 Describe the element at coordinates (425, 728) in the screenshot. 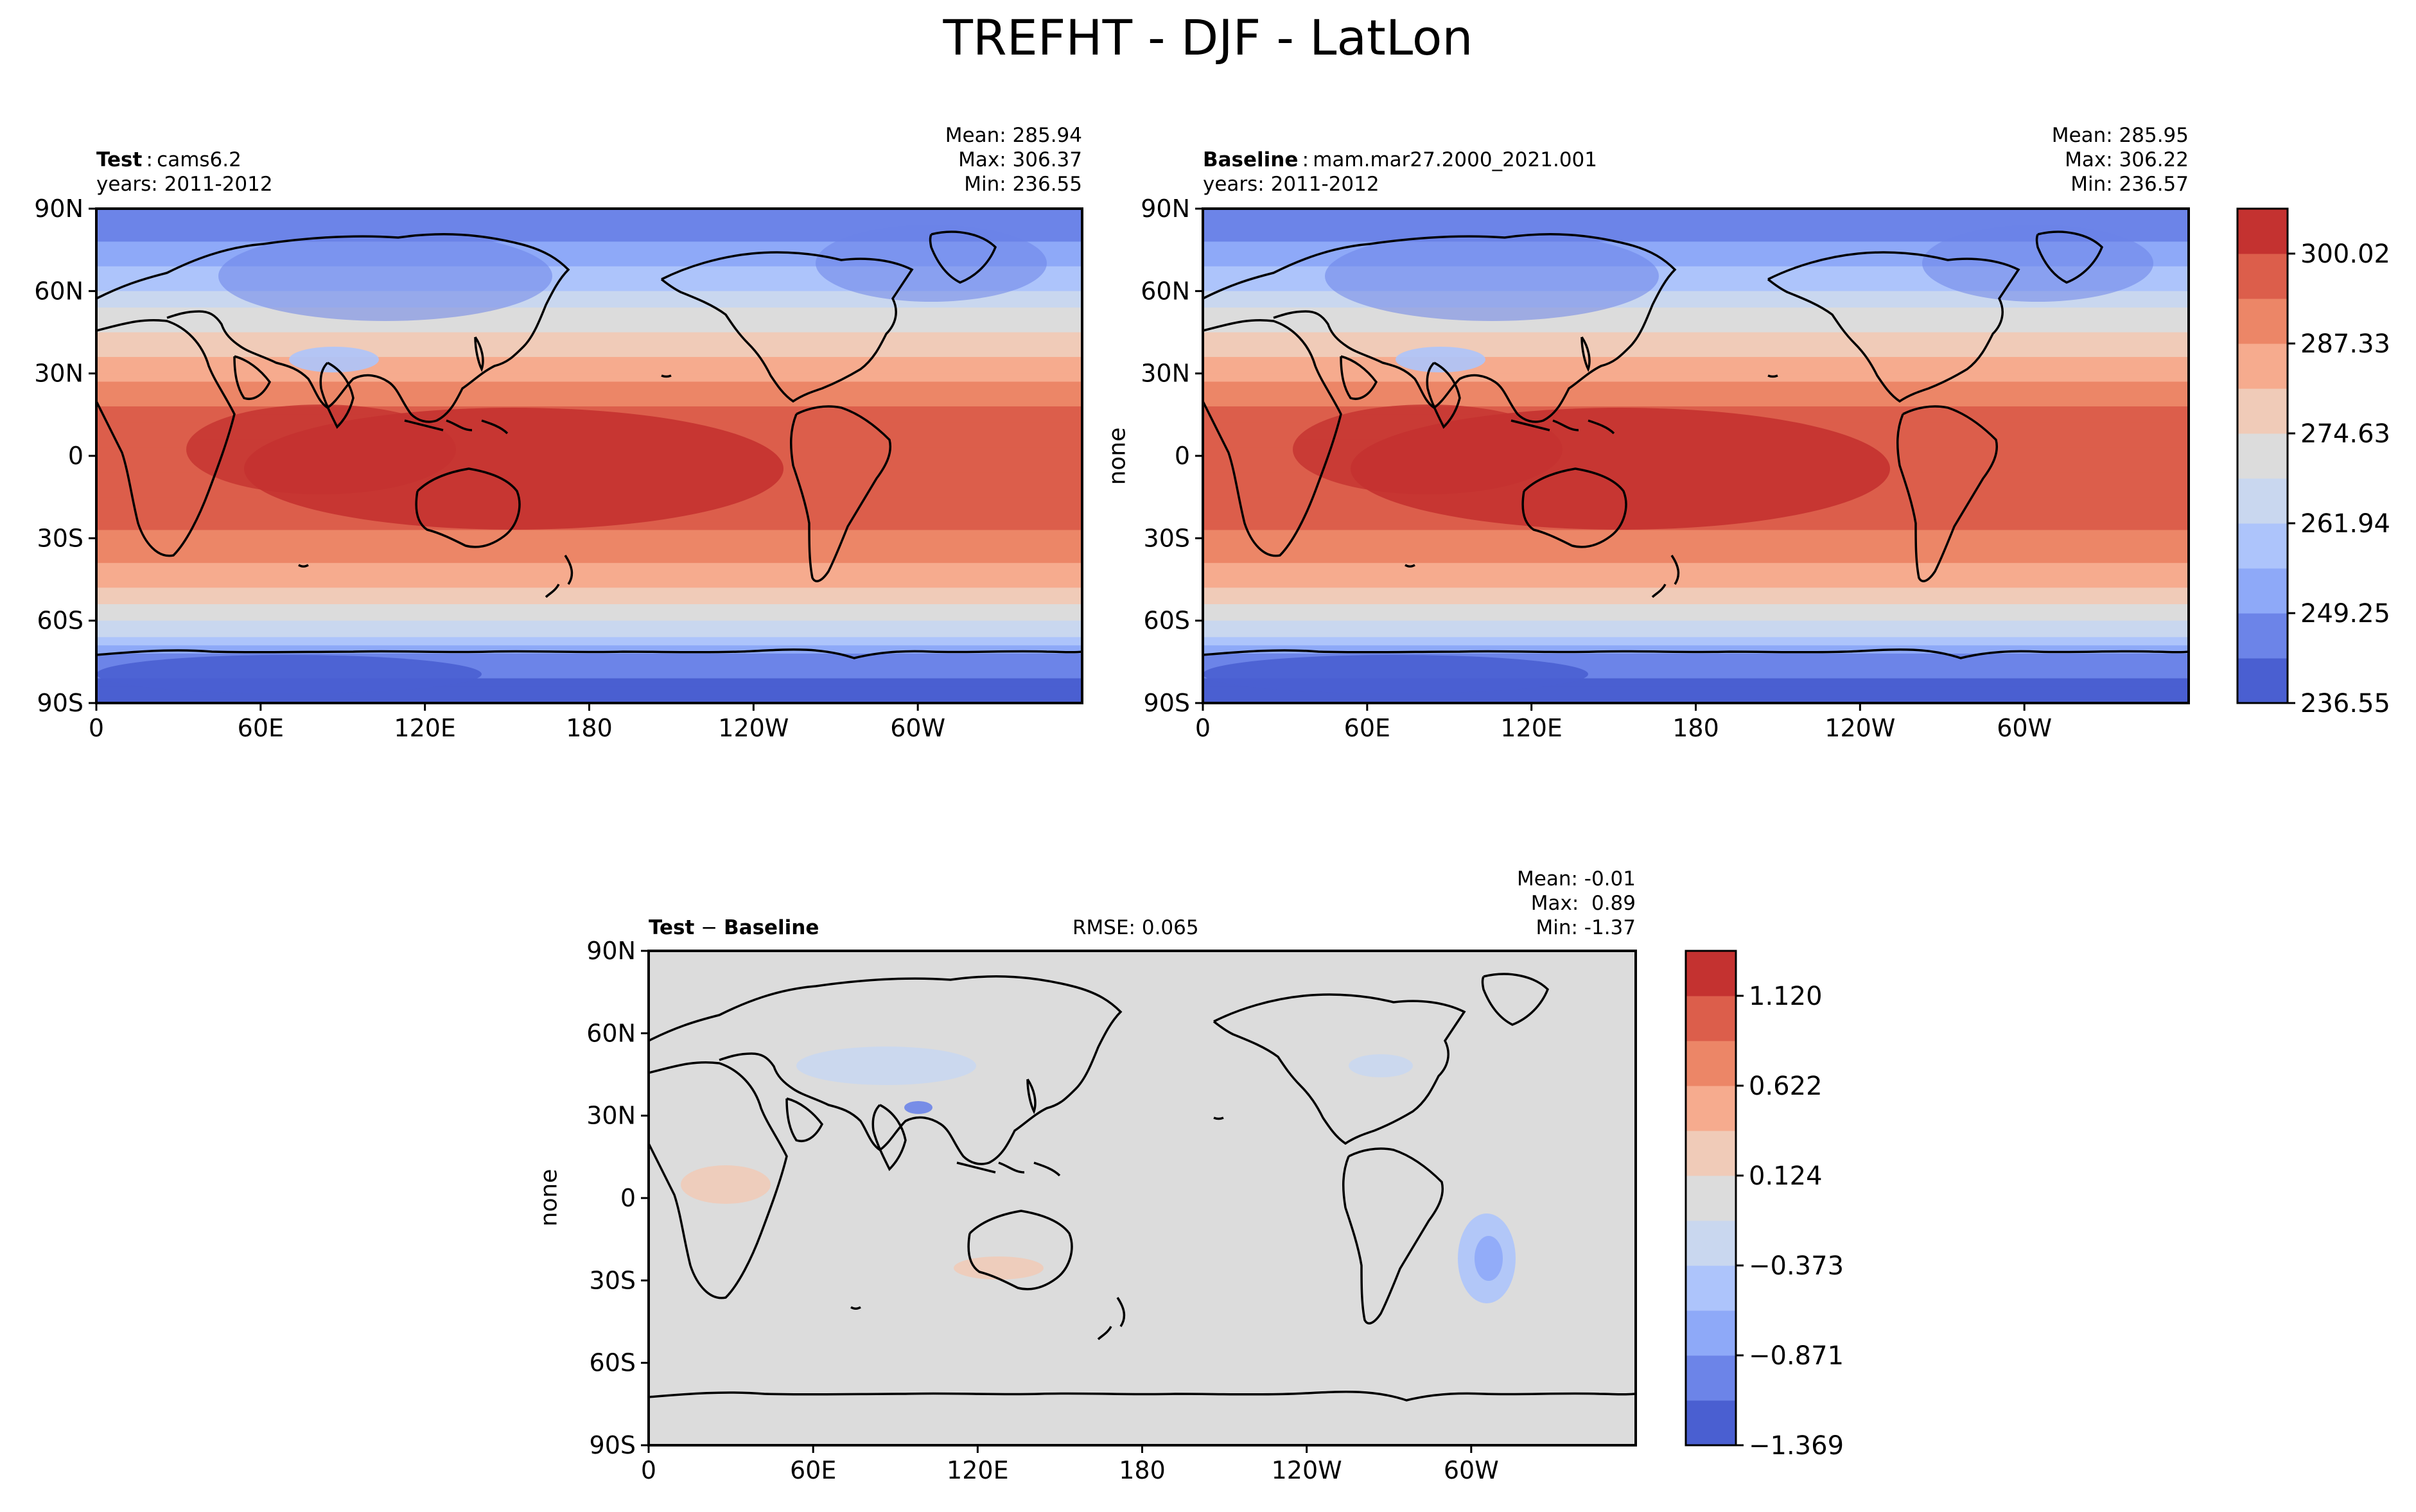

I see `test-xtick-label: 120E` at that location.